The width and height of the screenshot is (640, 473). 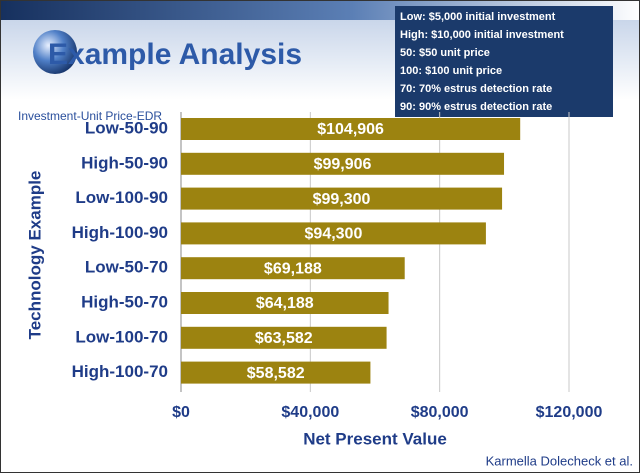 I want to click on globe-icon, so click(x=55, y=52).